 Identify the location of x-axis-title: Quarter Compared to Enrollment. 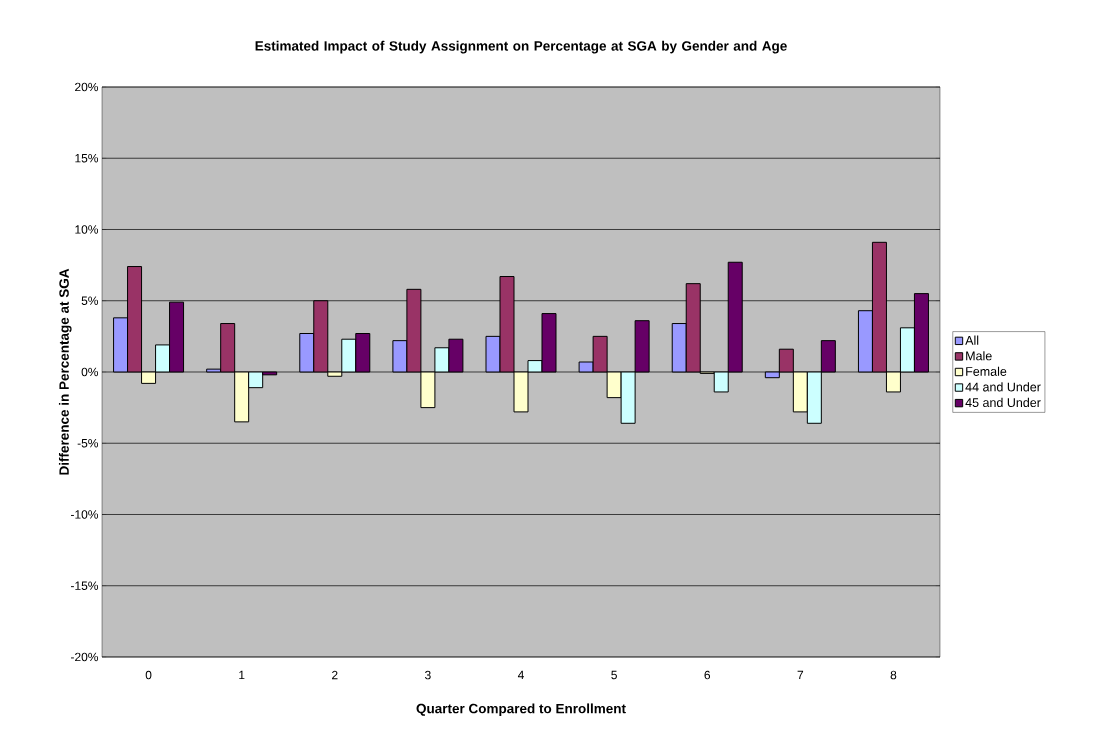
(521, 710).